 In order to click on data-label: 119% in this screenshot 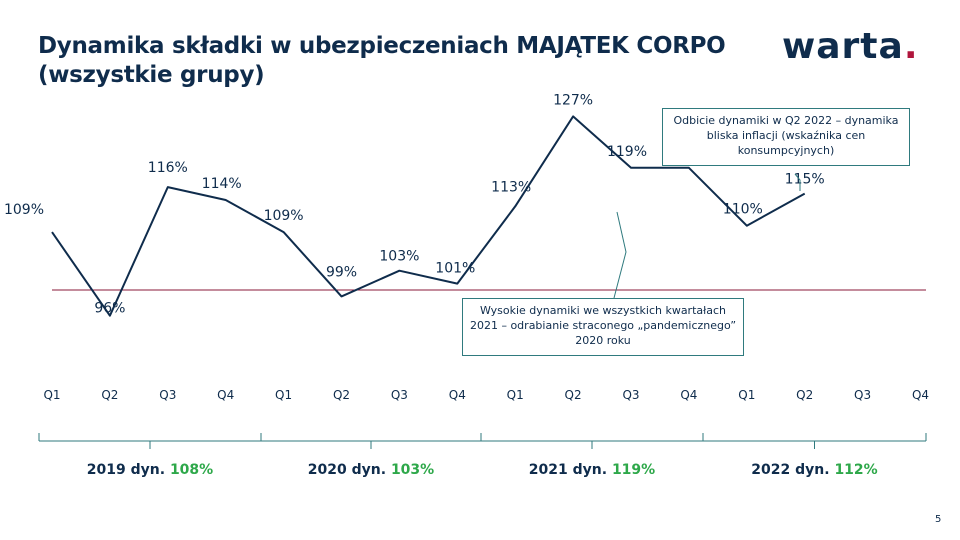, I will do `click(627, 152)`.